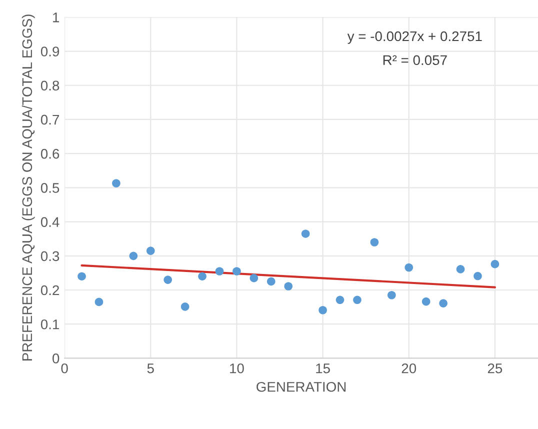  Describe the element at coordinates (409, 368) in the screenshot. I see `x-tick-label: 20` at that location.